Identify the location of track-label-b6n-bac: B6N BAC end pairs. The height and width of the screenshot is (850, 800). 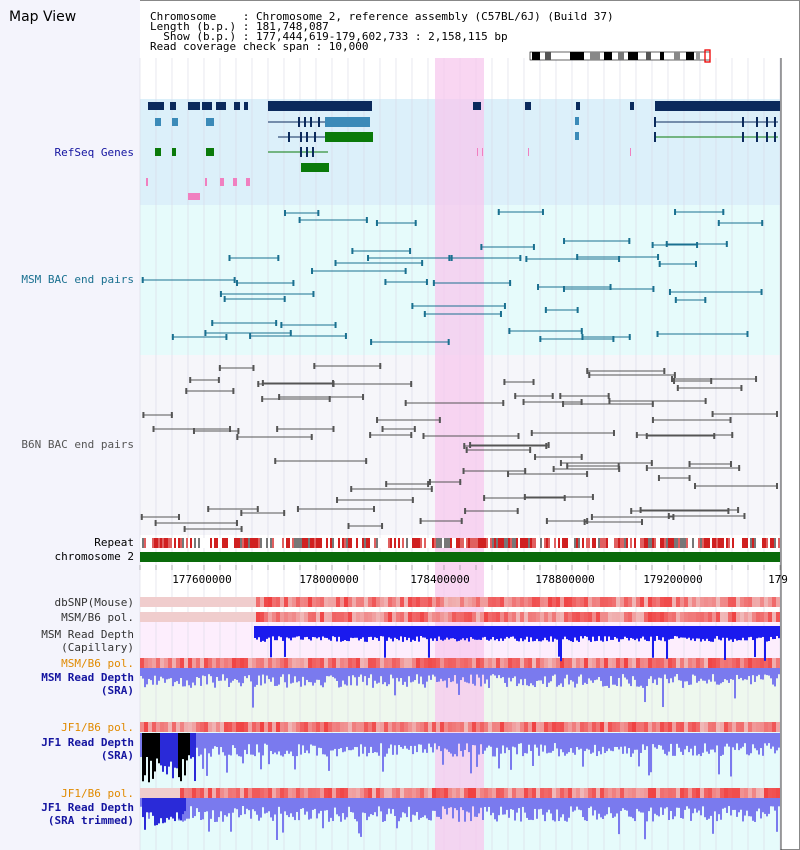
(77, 444).